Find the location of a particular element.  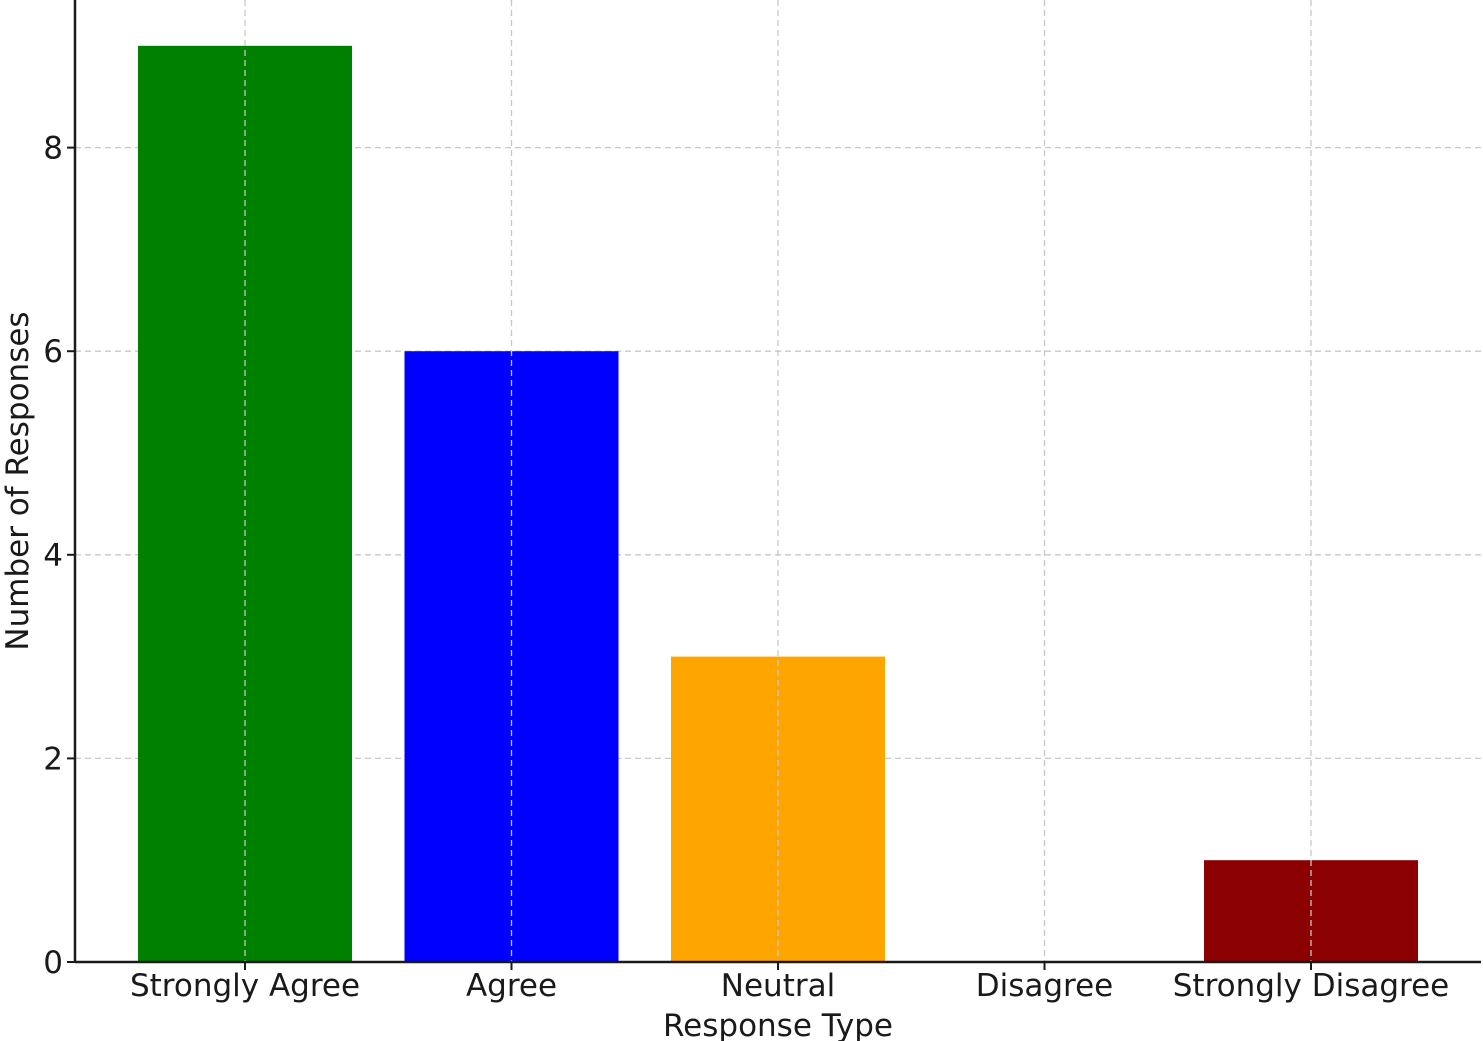

x-tick-label: Strongly Disagree is located at coordinates (1311, 986).